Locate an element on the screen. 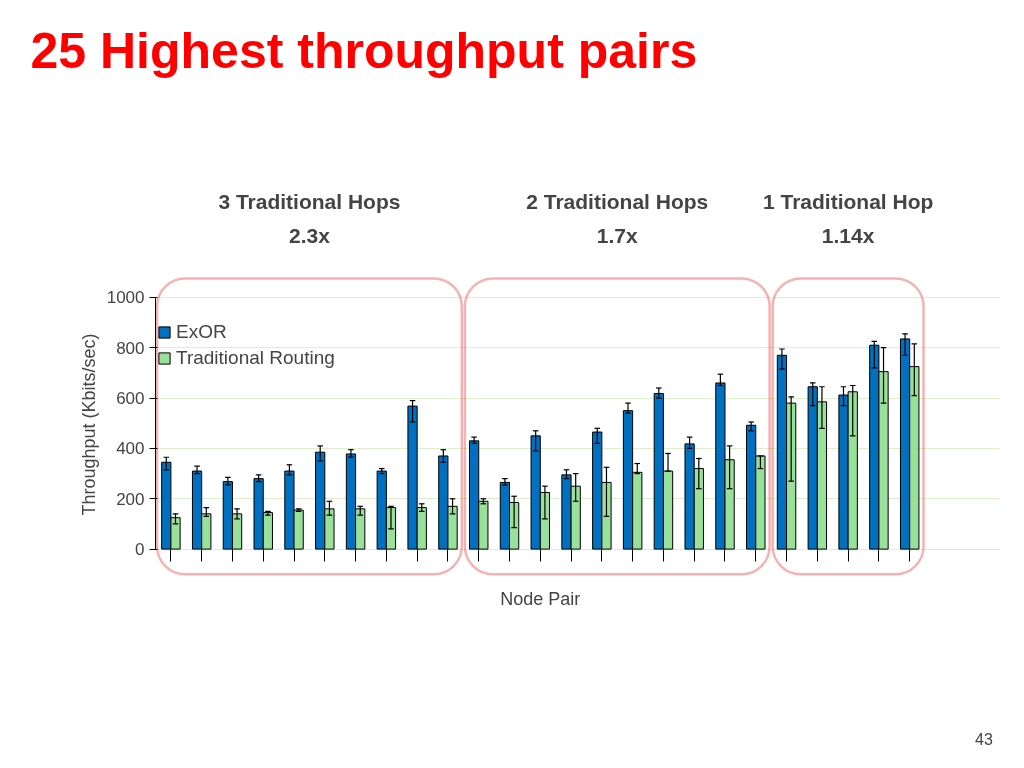 This screenshot has height=768, width=1024. y-tick-label: 800 is located at coordinates (130, 348).